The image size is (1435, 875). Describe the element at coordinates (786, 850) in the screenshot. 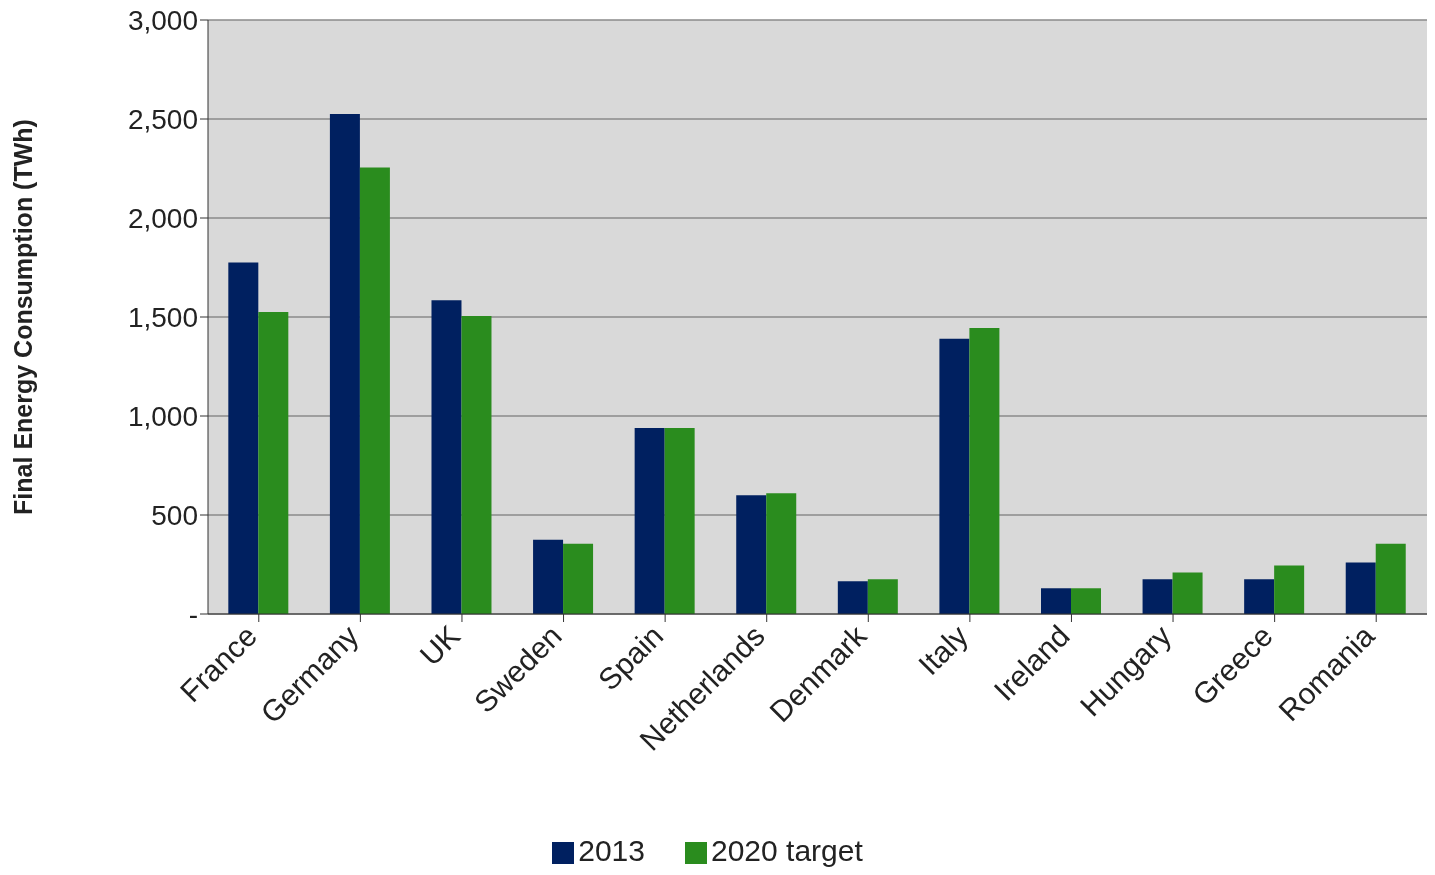

I see `legend-label: 2020 target` at that location.